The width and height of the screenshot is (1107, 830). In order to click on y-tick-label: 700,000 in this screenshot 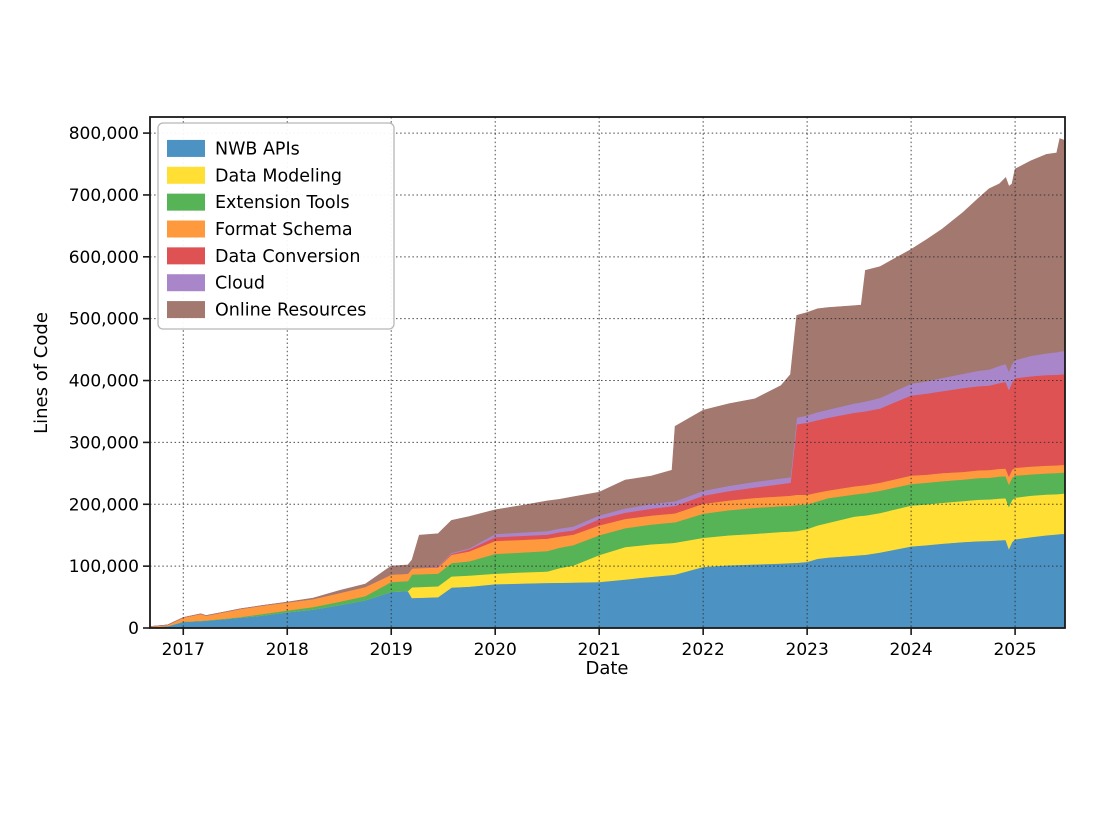, I will do `click(104, 196)`.